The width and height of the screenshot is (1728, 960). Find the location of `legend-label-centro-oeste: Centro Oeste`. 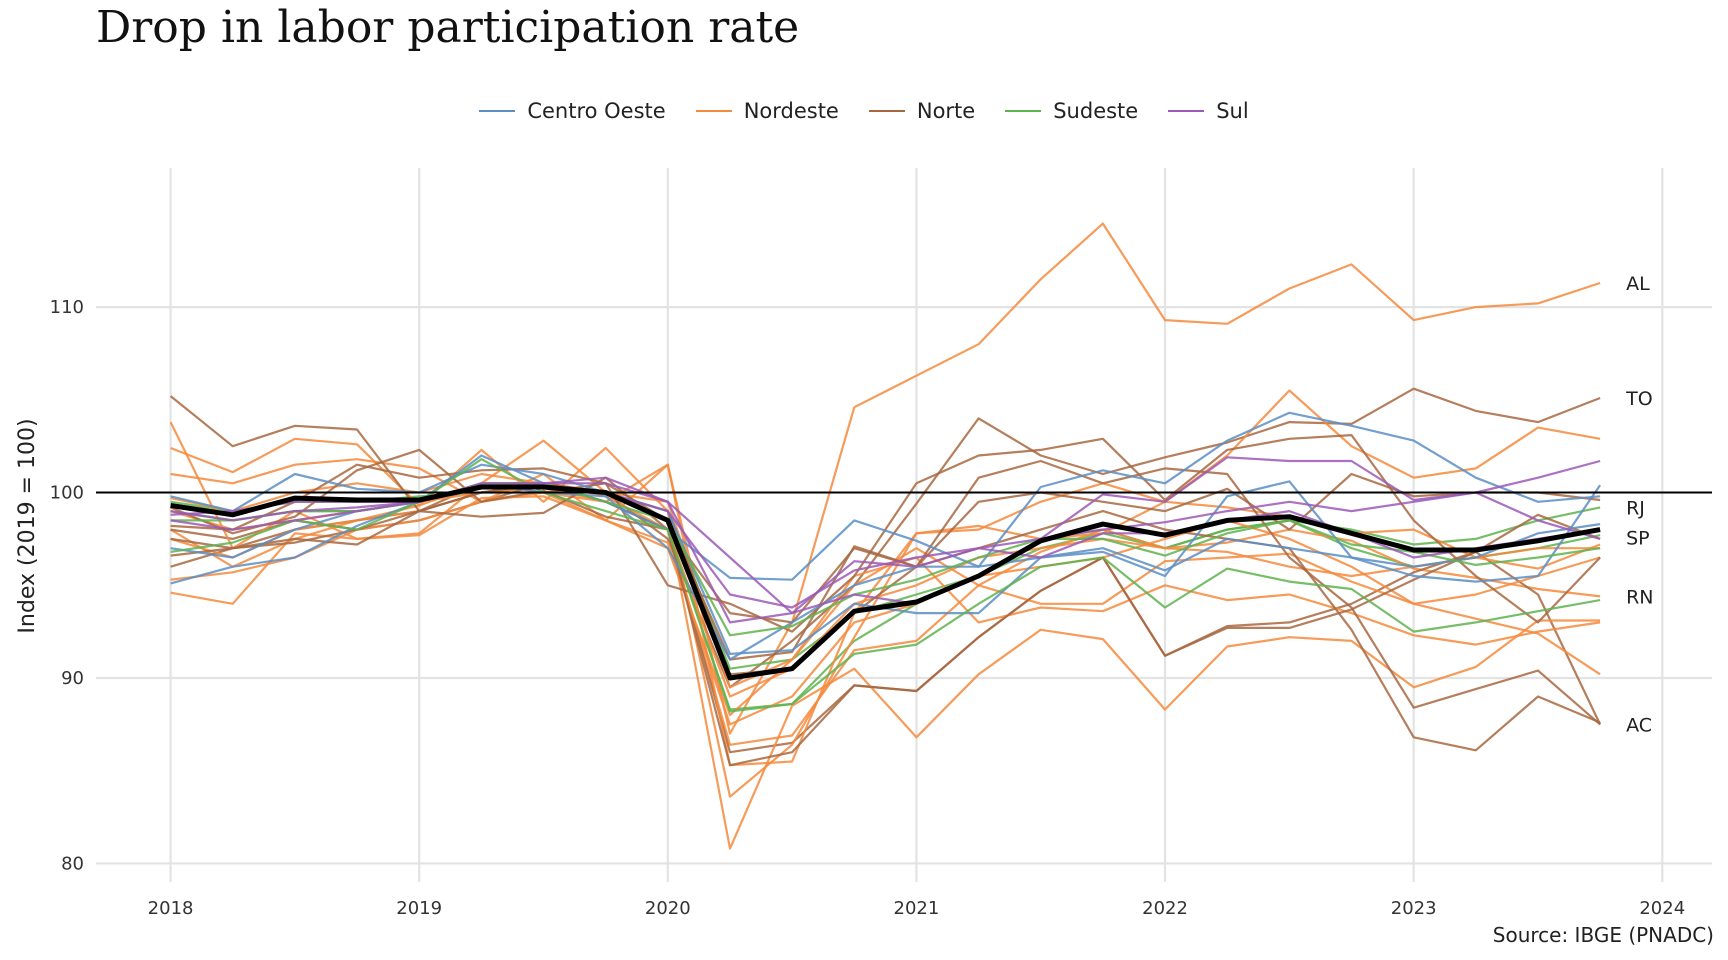

legend-label-centro-oeste: Centro Oeste is located at coordinates (596, 111).